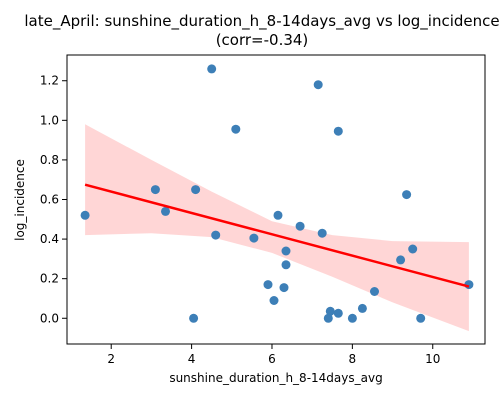 Image resolution: width=500 pixels, height=400 pixels. What do you see at coordinates (432, 359) in the screenshot?
I see `x-tick-label: 10` at bounding box center [432, 359].